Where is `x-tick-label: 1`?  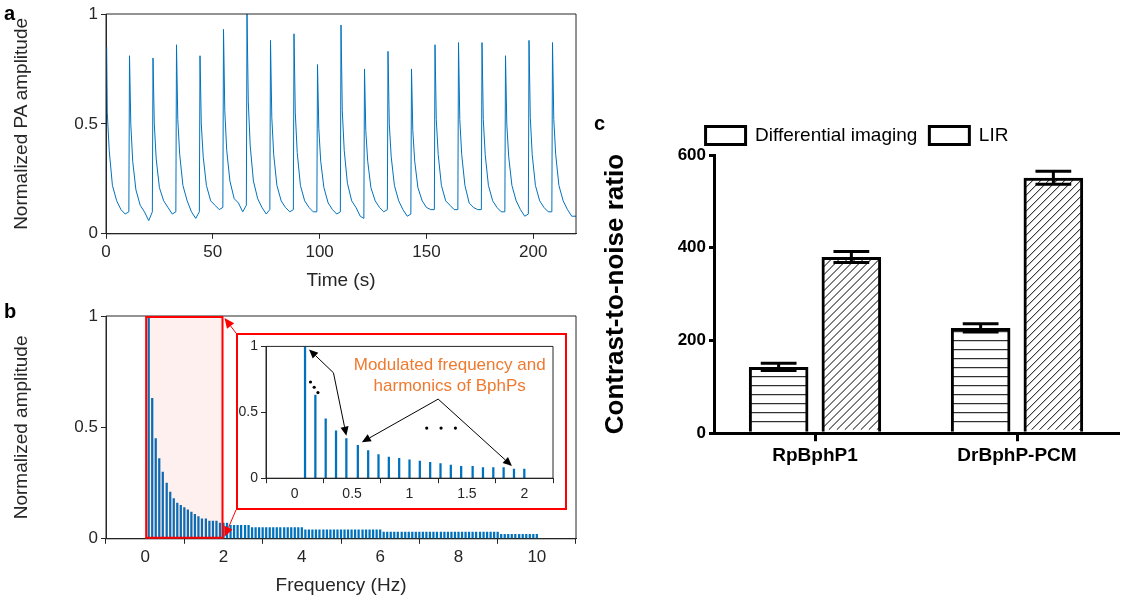 x-tick-label: 1 is located at coordinates (409, 493).